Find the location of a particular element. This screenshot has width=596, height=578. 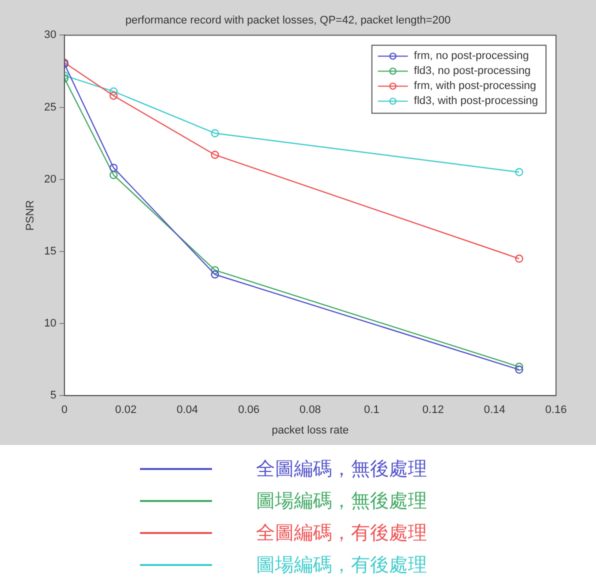

x-tick-label: 0.08 is located at coordinates (310, 410).